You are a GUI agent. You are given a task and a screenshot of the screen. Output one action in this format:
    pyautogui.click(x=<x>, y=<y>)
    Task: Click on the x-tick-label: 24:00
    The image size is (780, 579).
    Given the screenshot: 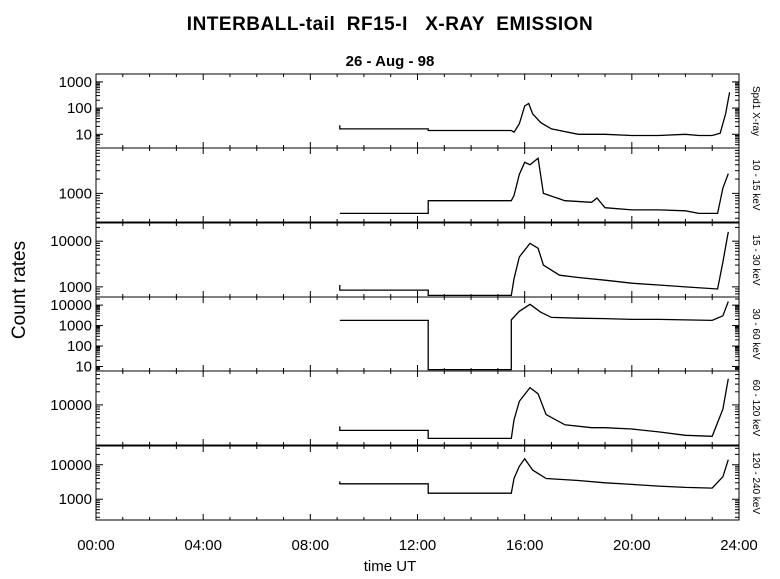 What is the action you would take?
    pyautogui.click(x=739, y=545)
    